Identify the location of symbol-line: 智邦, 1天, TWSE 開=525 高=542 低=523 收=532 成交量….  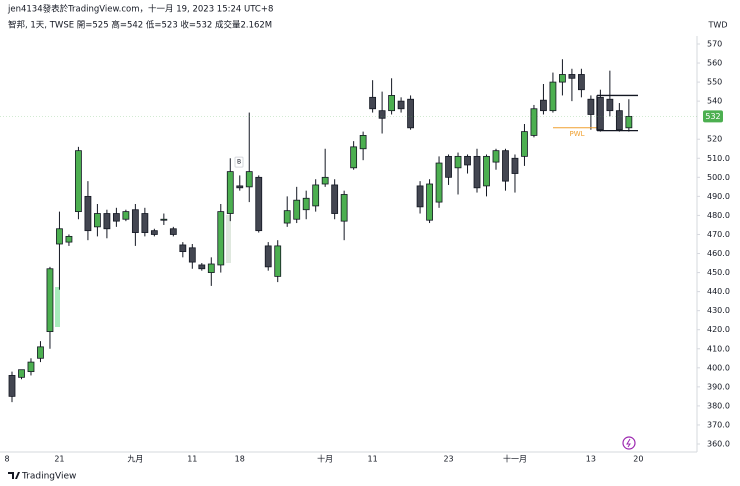
(140, 25).